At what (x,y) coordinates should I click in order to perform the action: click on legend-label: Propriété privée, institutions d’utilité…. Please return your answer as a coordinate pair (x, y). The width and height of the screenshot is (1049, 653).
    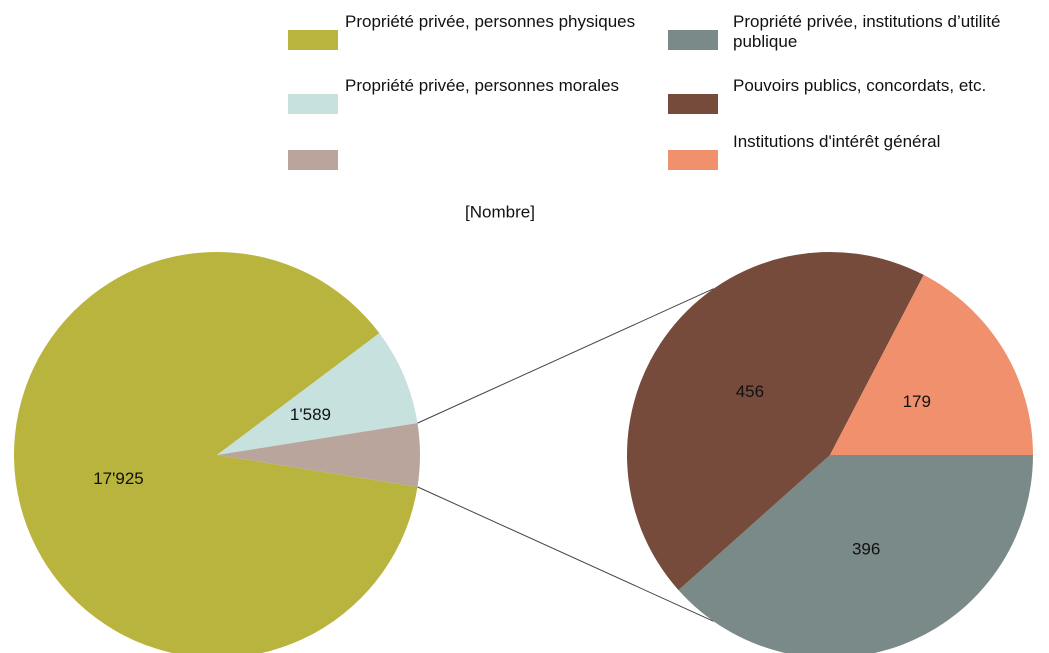
    Looking at the image, I should click on (867, 31).